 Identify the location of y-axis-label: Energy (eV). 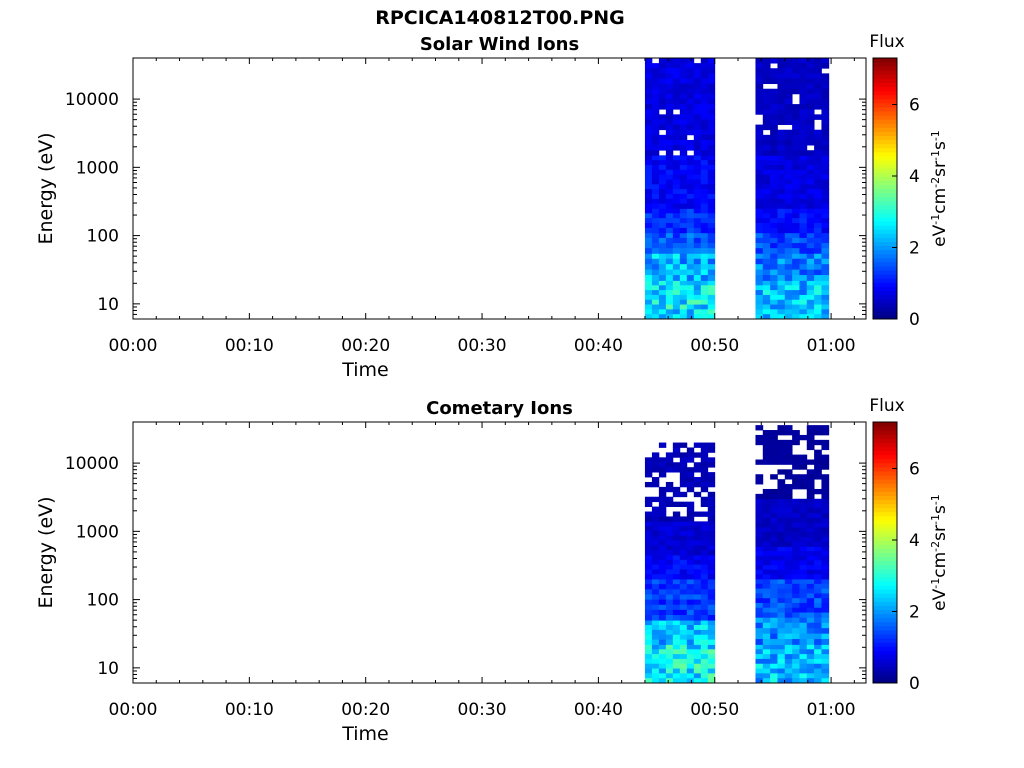
(46, 188).